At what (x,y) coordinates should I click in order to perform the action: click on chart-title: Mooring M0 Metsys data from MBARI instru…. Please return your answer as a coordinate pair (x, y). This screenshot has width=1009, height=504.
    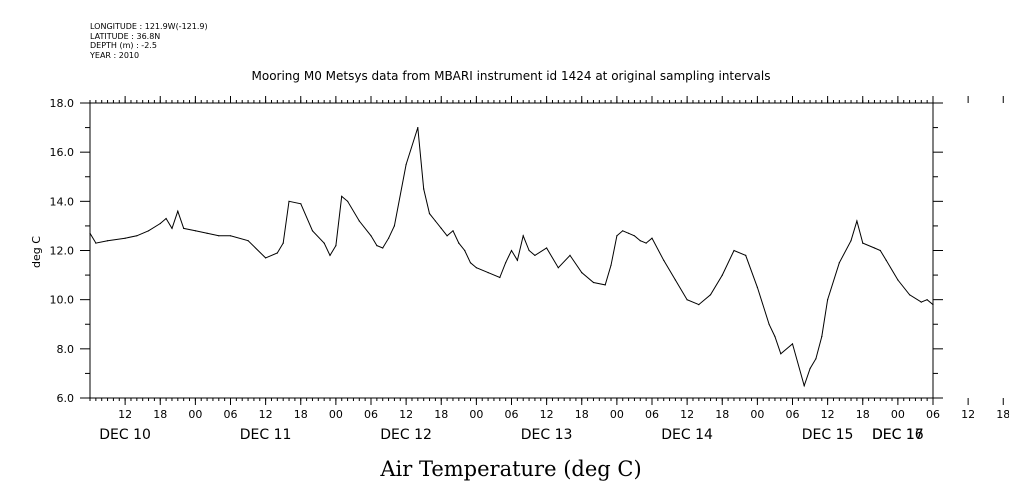
    Looking at the image, I should click on (511, 76).